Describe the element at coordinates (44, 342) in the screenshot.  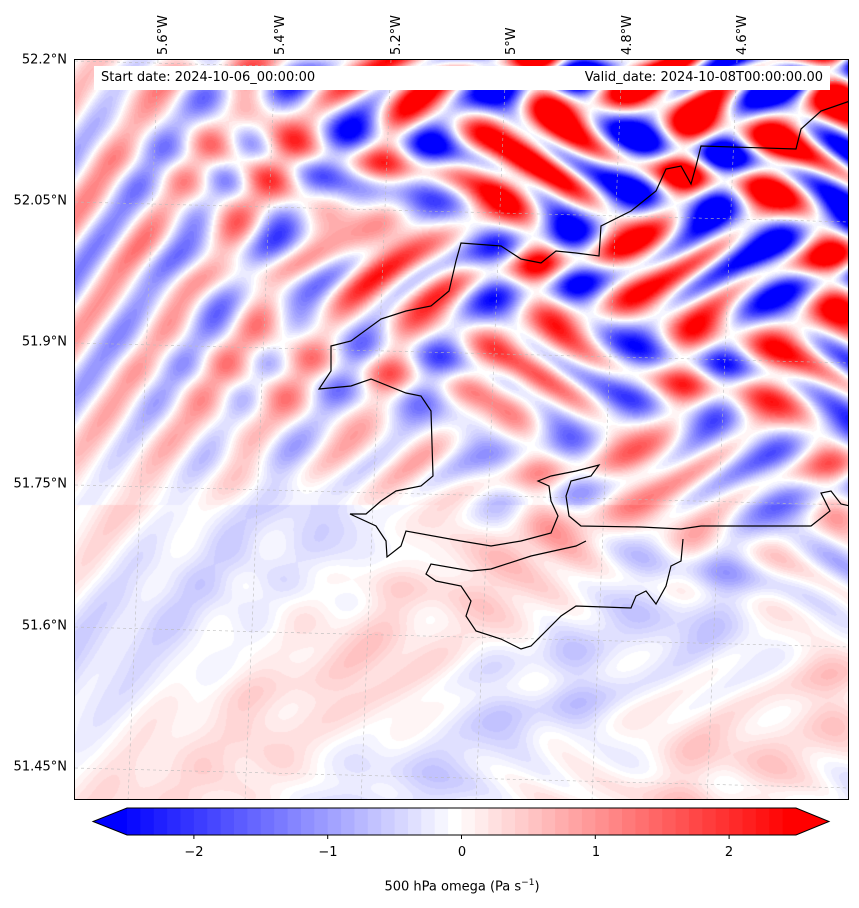
I see `lat-tick-label: 51.9°N` at that location.